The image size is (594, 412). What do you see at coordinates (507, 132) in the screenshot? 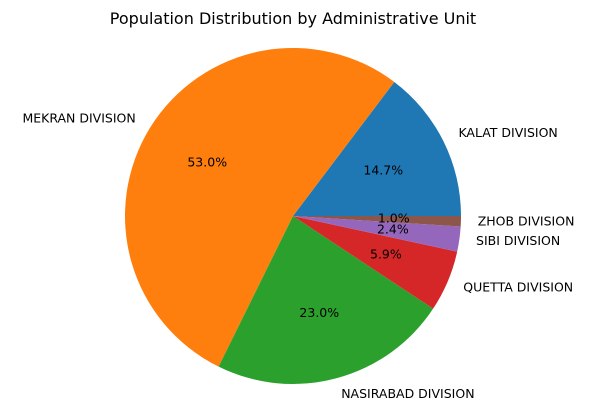
I see `slice-label-kalat-division: KALAT DIVISION` at bounding box center [507, 132].